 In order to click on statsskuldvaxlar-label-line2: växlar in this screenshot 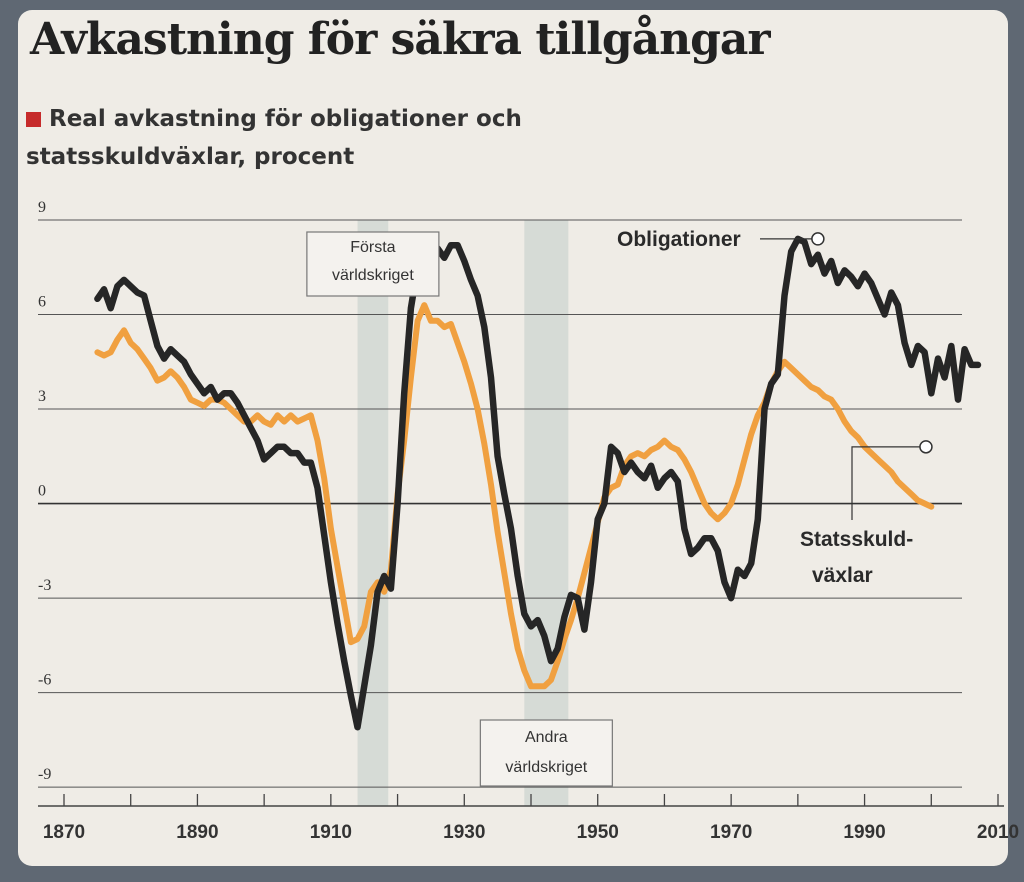, I will do `click(842, 575)`.